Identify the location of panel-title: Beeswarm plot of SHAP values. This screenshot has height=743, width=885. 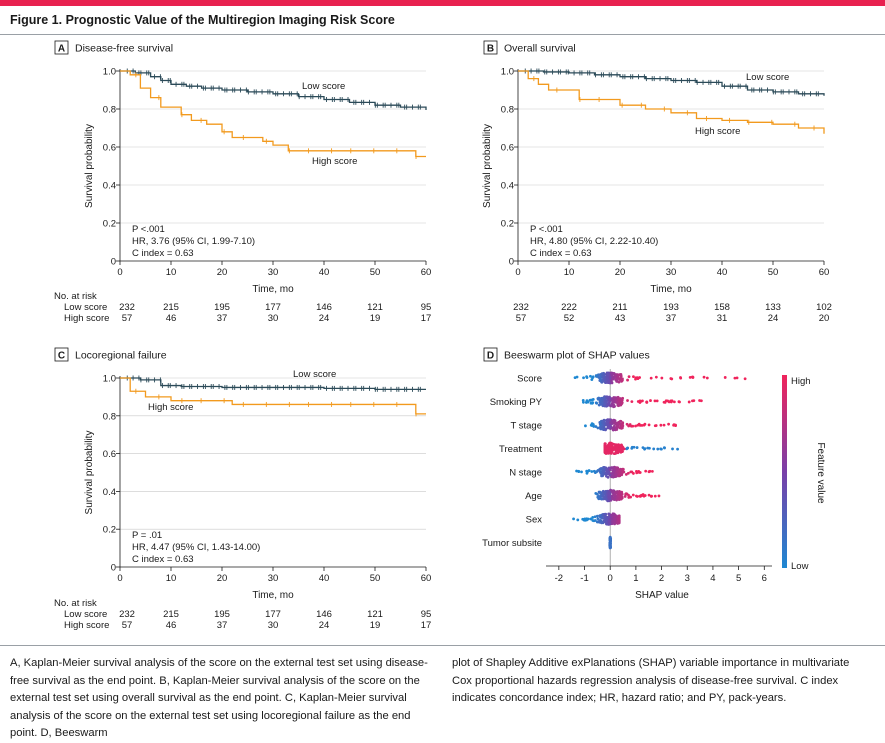
(577, 356).